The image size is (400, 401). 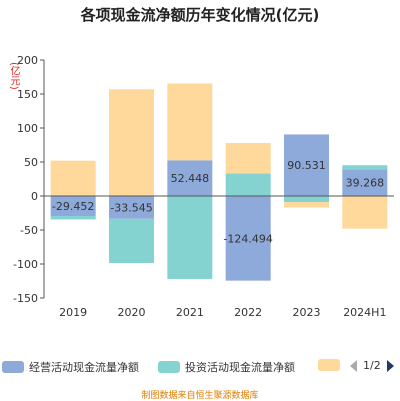 I want to click on bar-series1-2024H1, so click(x=365, y=182).